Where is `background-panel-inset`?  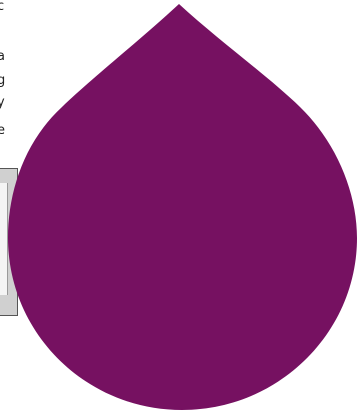 background-panel-inset is located at coordinates (4, 239).